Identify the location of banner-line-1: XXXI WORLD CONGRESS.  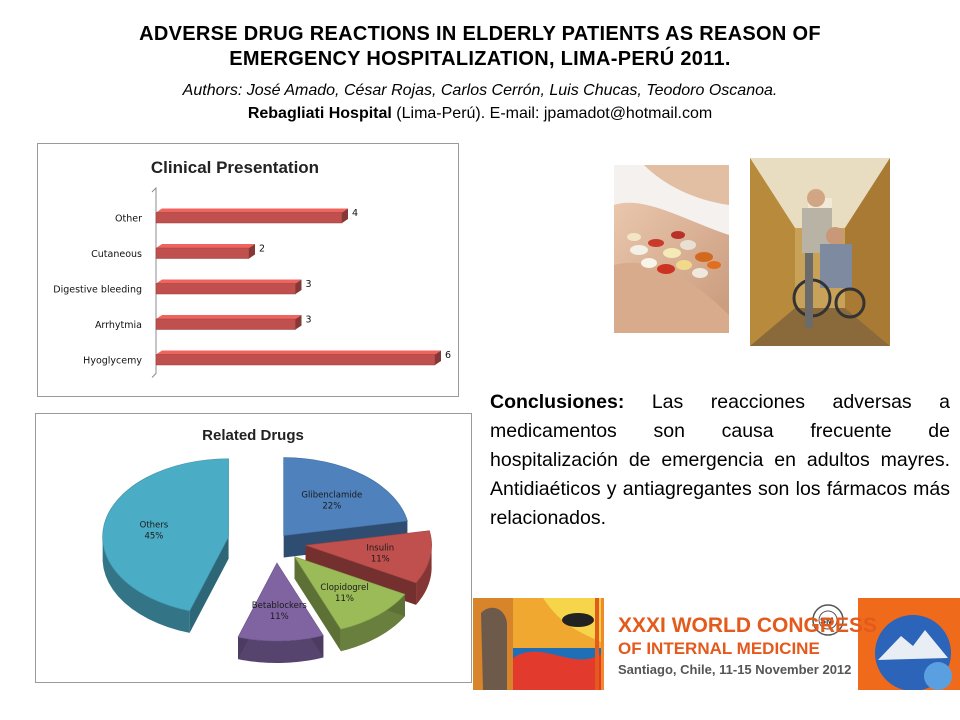
(747, 625).